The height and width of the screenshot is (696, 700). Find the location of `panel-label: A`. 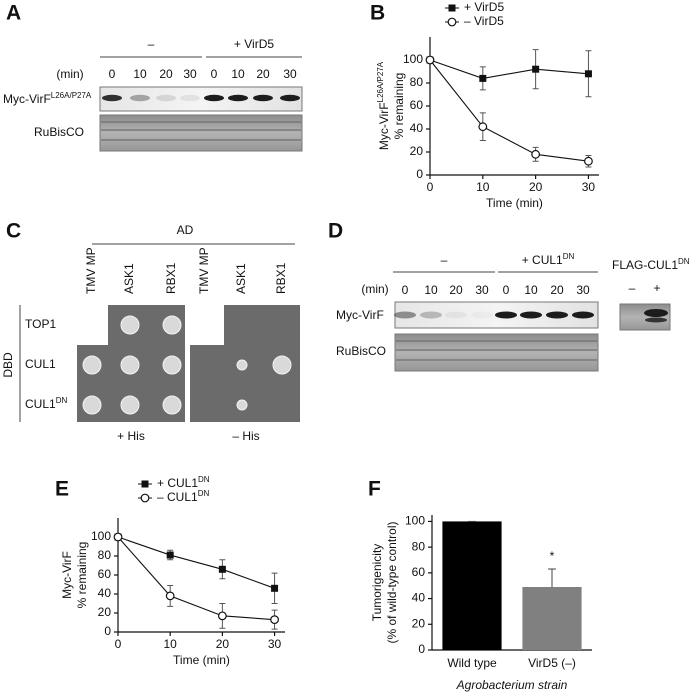

panel-label: A is located at coordinates (13, 13).